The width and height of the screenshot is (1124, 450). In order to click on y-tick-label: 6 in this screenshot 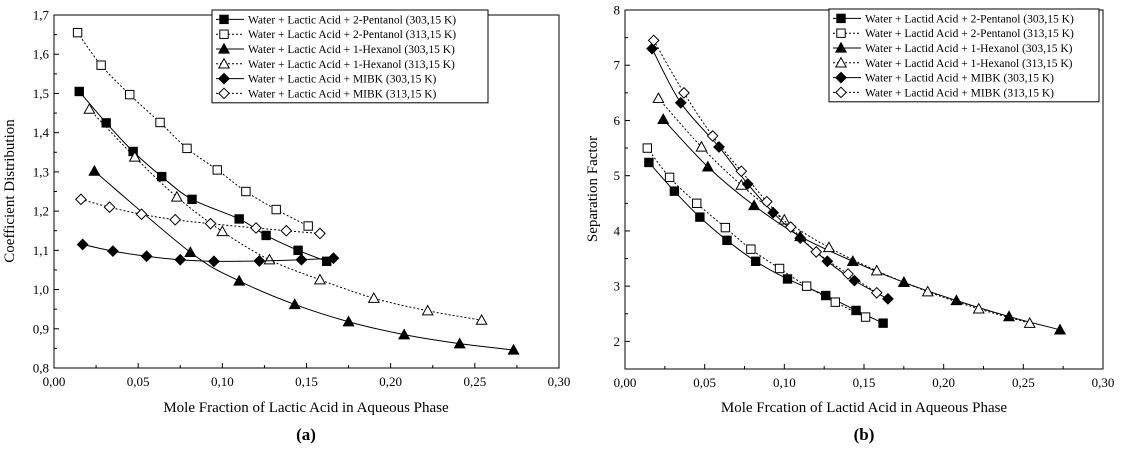, I will do `click(617, 120)`.